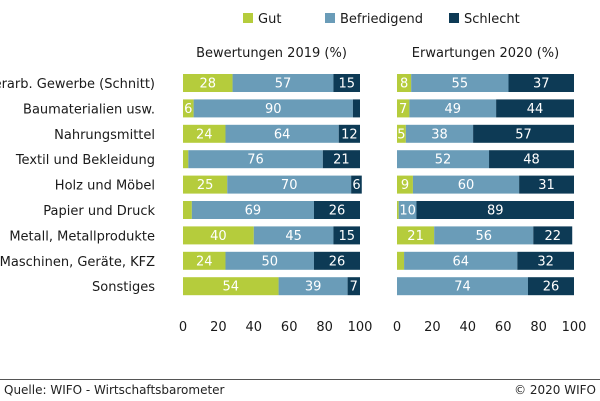 The height and width of the screenshot is (401, 600). I want to click on category-label-5: Papier und Druck, so click(99, 211).